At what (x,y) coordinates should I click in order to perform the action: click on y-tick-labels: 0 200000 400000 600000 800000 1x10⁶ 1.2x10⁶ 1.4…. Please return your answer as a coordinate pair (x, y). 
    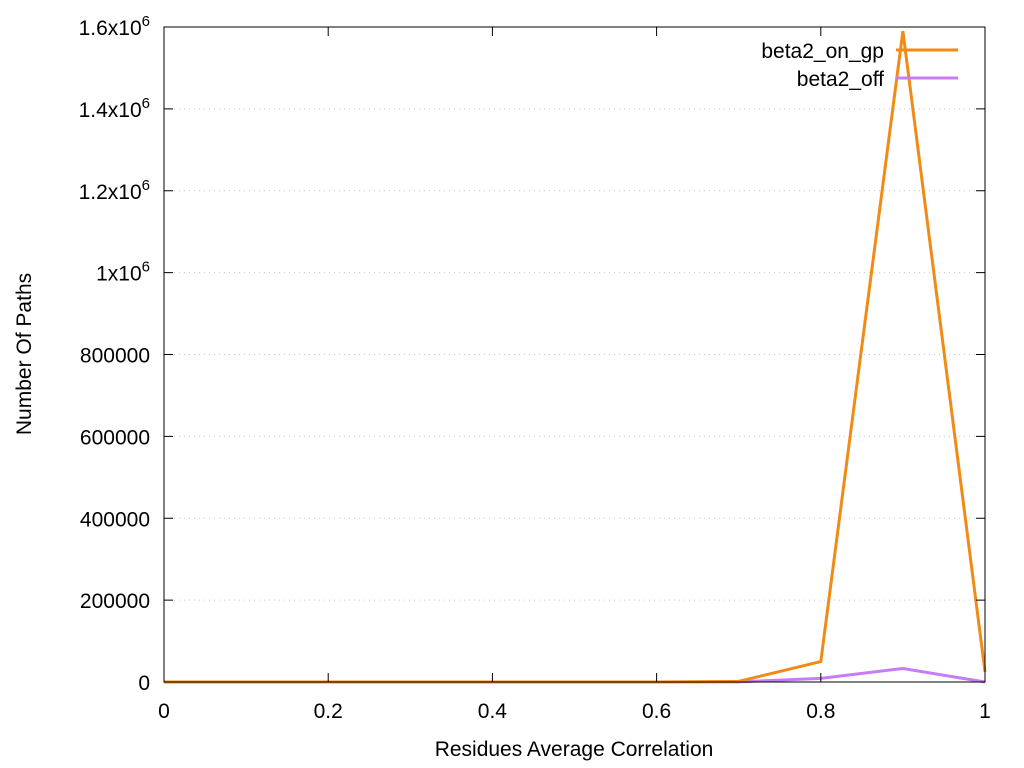
    Looking at the image, I should click on (114, 354).